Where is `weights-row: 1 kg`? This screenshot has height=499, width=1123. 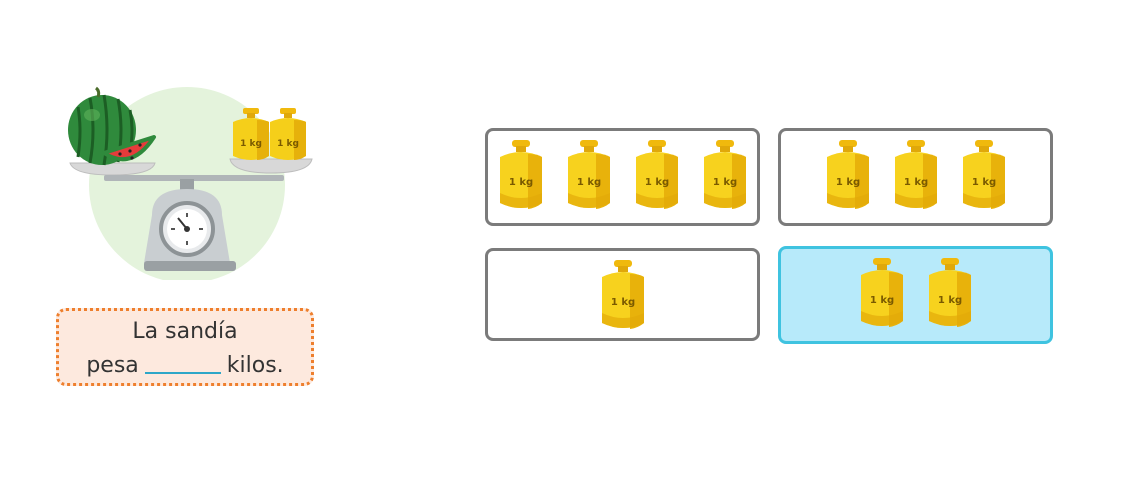
weights-row: 1 kg is located at coordinates (622, 295).